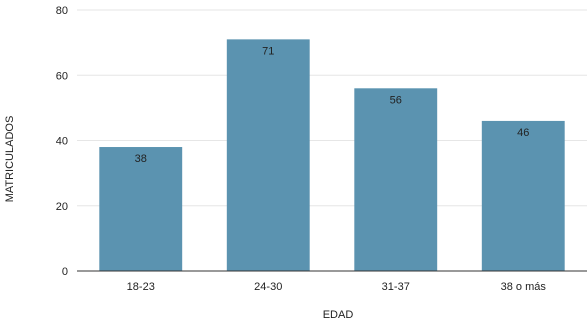  I want to click on data-label: 56, so click(396, 100).